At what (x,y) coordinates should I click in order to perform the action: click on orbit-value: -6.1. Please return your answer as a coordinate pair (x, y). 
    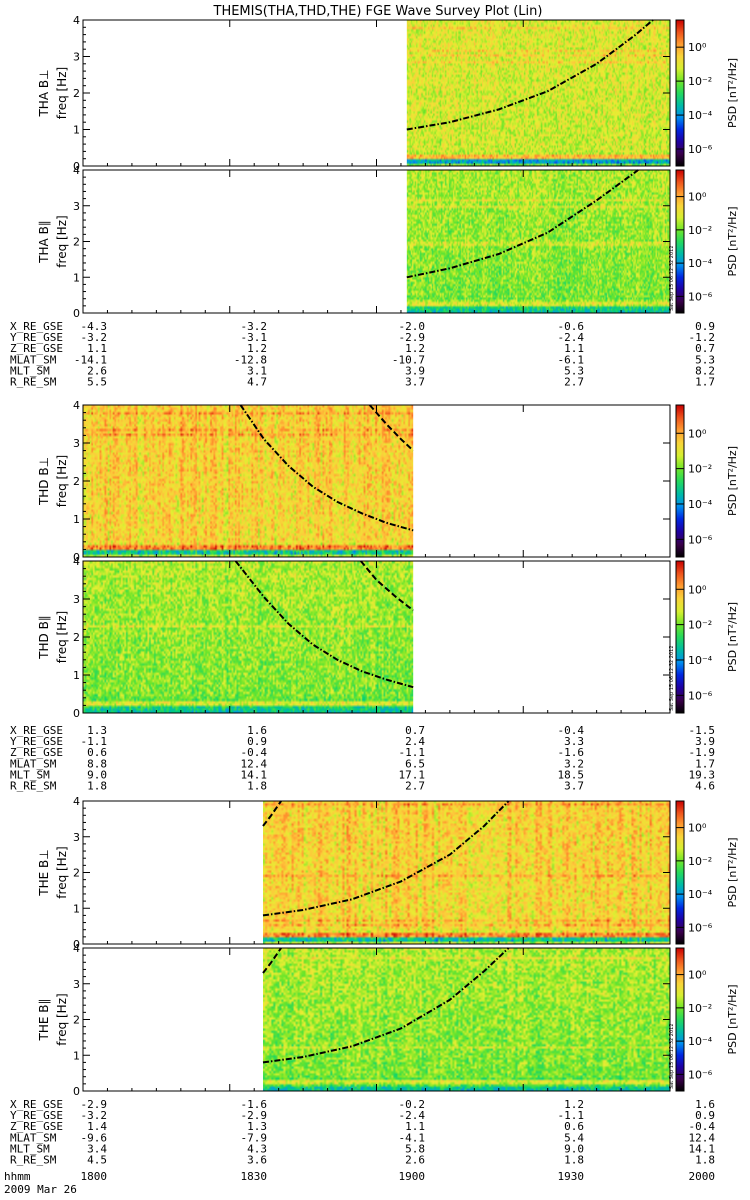
    Looking at the image, I should click on (571, 359).